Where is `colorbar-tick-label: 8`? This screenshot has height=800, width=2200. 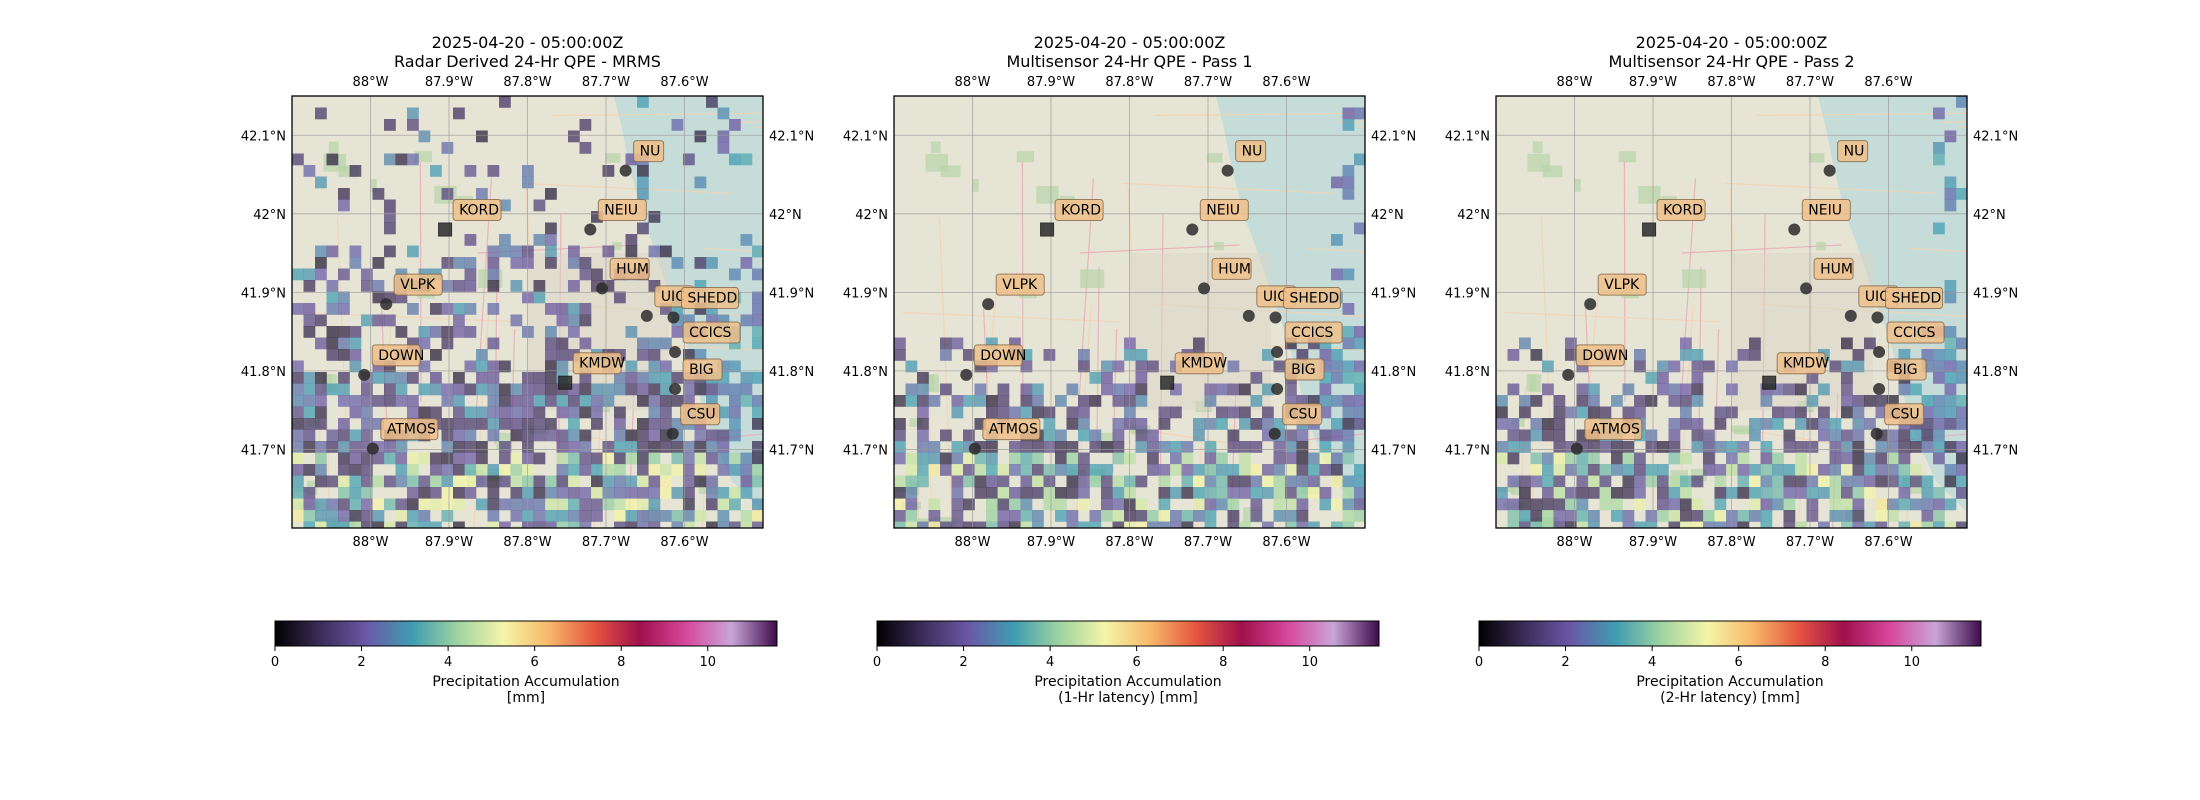
colorbar-tick-label: 8 is located at coordinates (1223, 662).